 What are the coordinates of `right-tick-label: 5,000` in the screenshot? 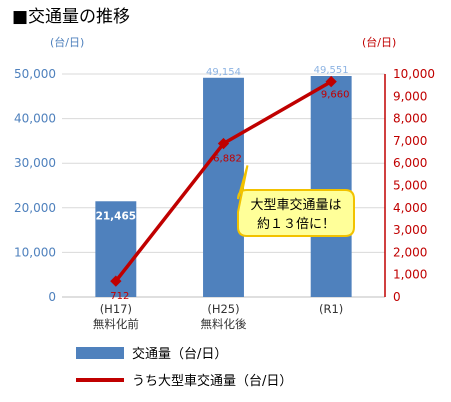 It's located at (410, 186).